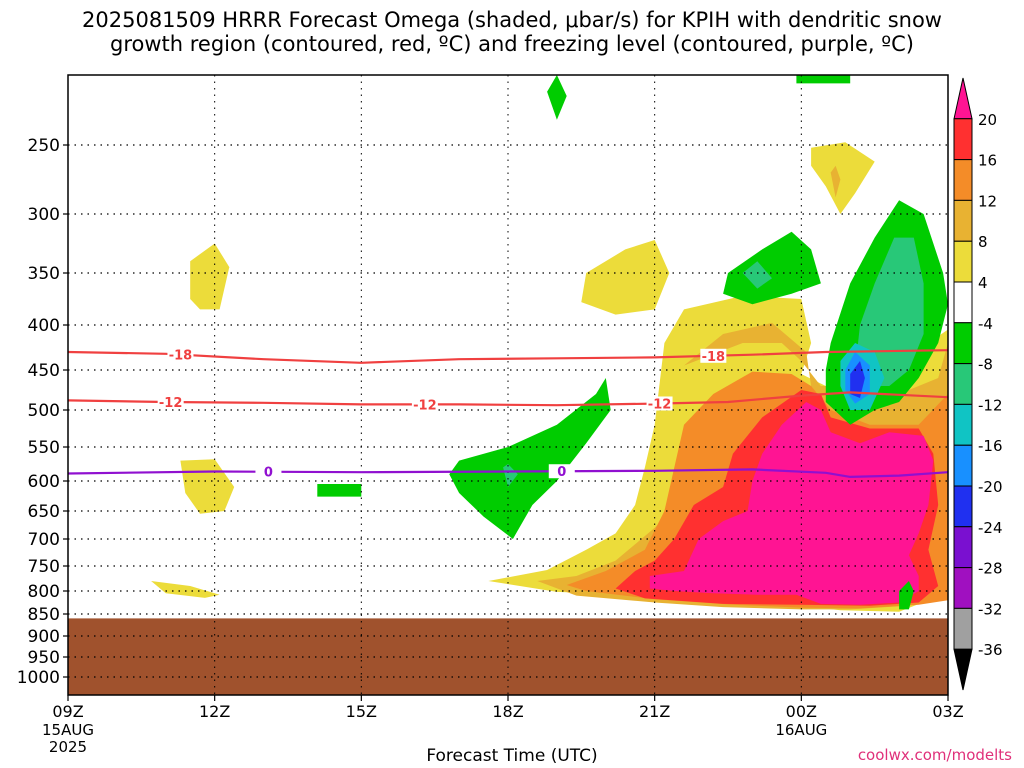 The width and height of the screenshot is (1024, 768). I want to click on colorbar-label--12: -12, so click(990, 405).